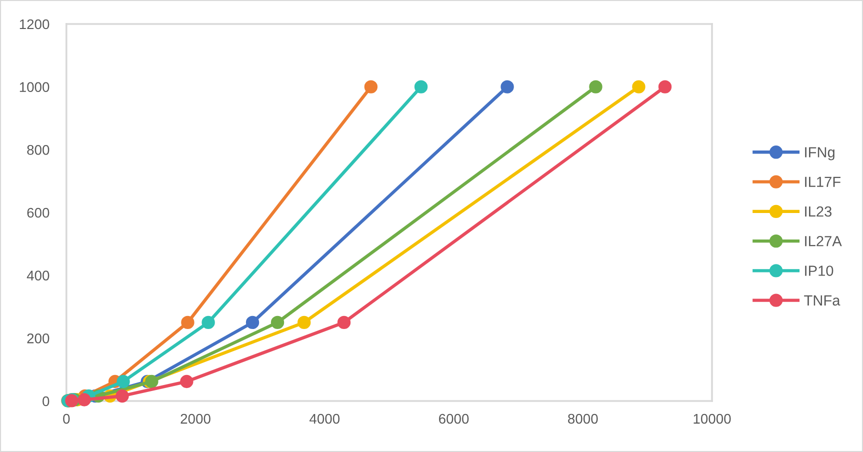 The height and width of the screenshot is (452, 863). What do you see at coordinates (38, 150) in the screenshot?
I see `y-tick-label: 800` at bounding box center [38, 150].